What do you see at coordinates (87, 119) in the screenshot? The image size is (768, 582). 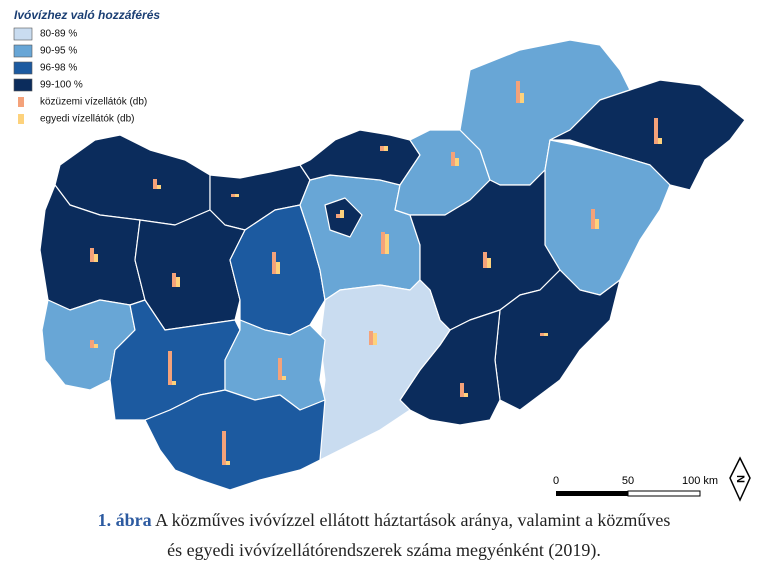 I see `legend-label: egyedi vízellátók (db)` at bounding box center [87, 119].